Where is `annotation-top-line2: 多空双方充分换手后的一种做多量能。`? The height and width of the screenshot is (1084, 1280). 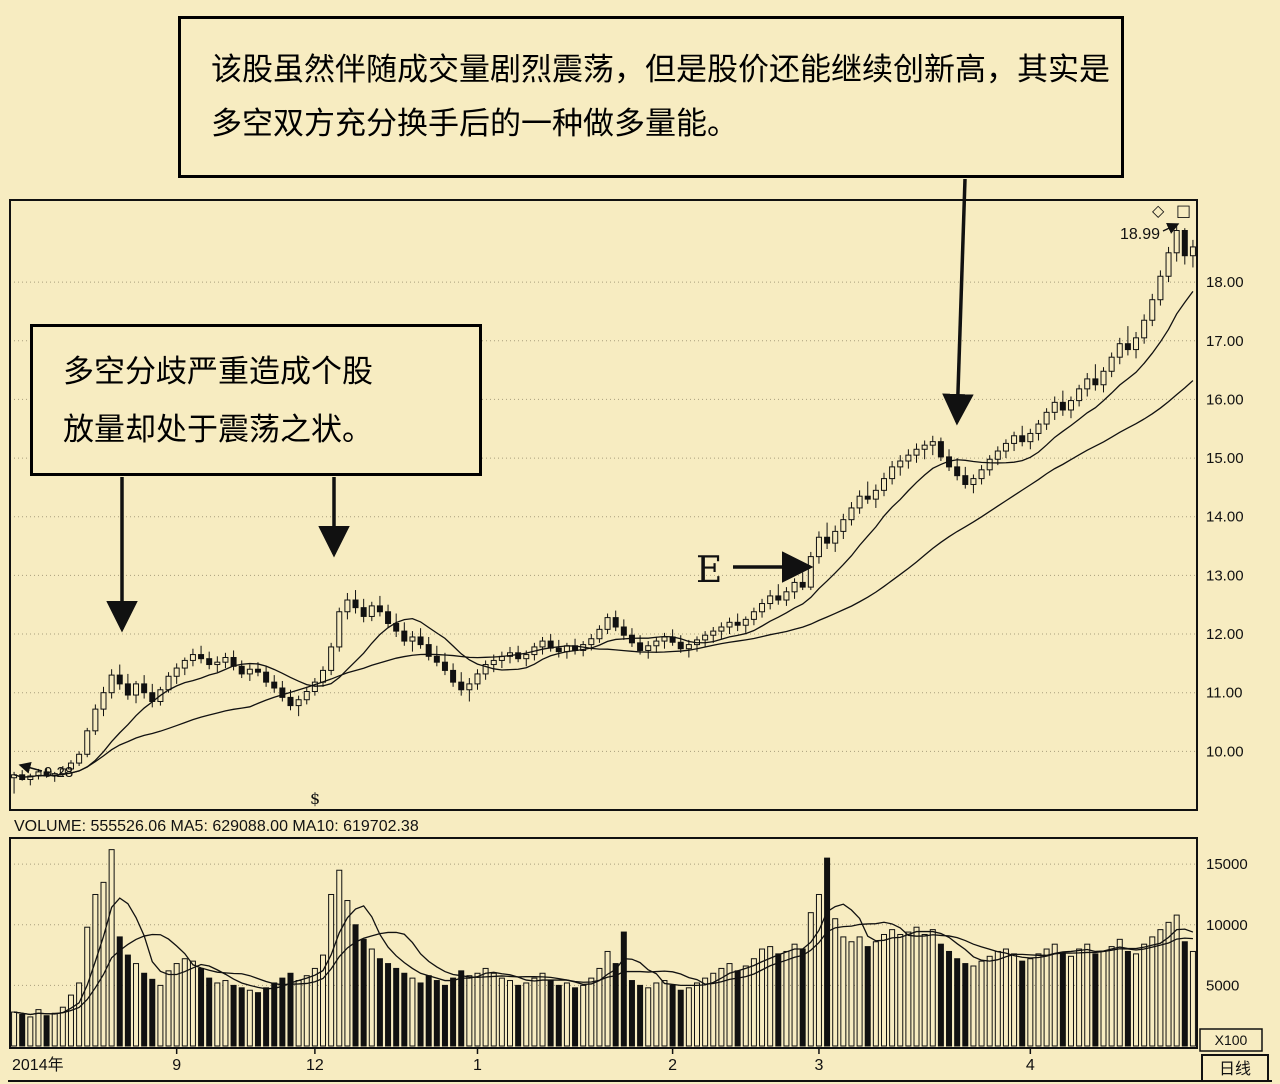 annotation-top-line2: 多空双方充分换手后的一种做多量能。 is located at coordinates (474, 124).